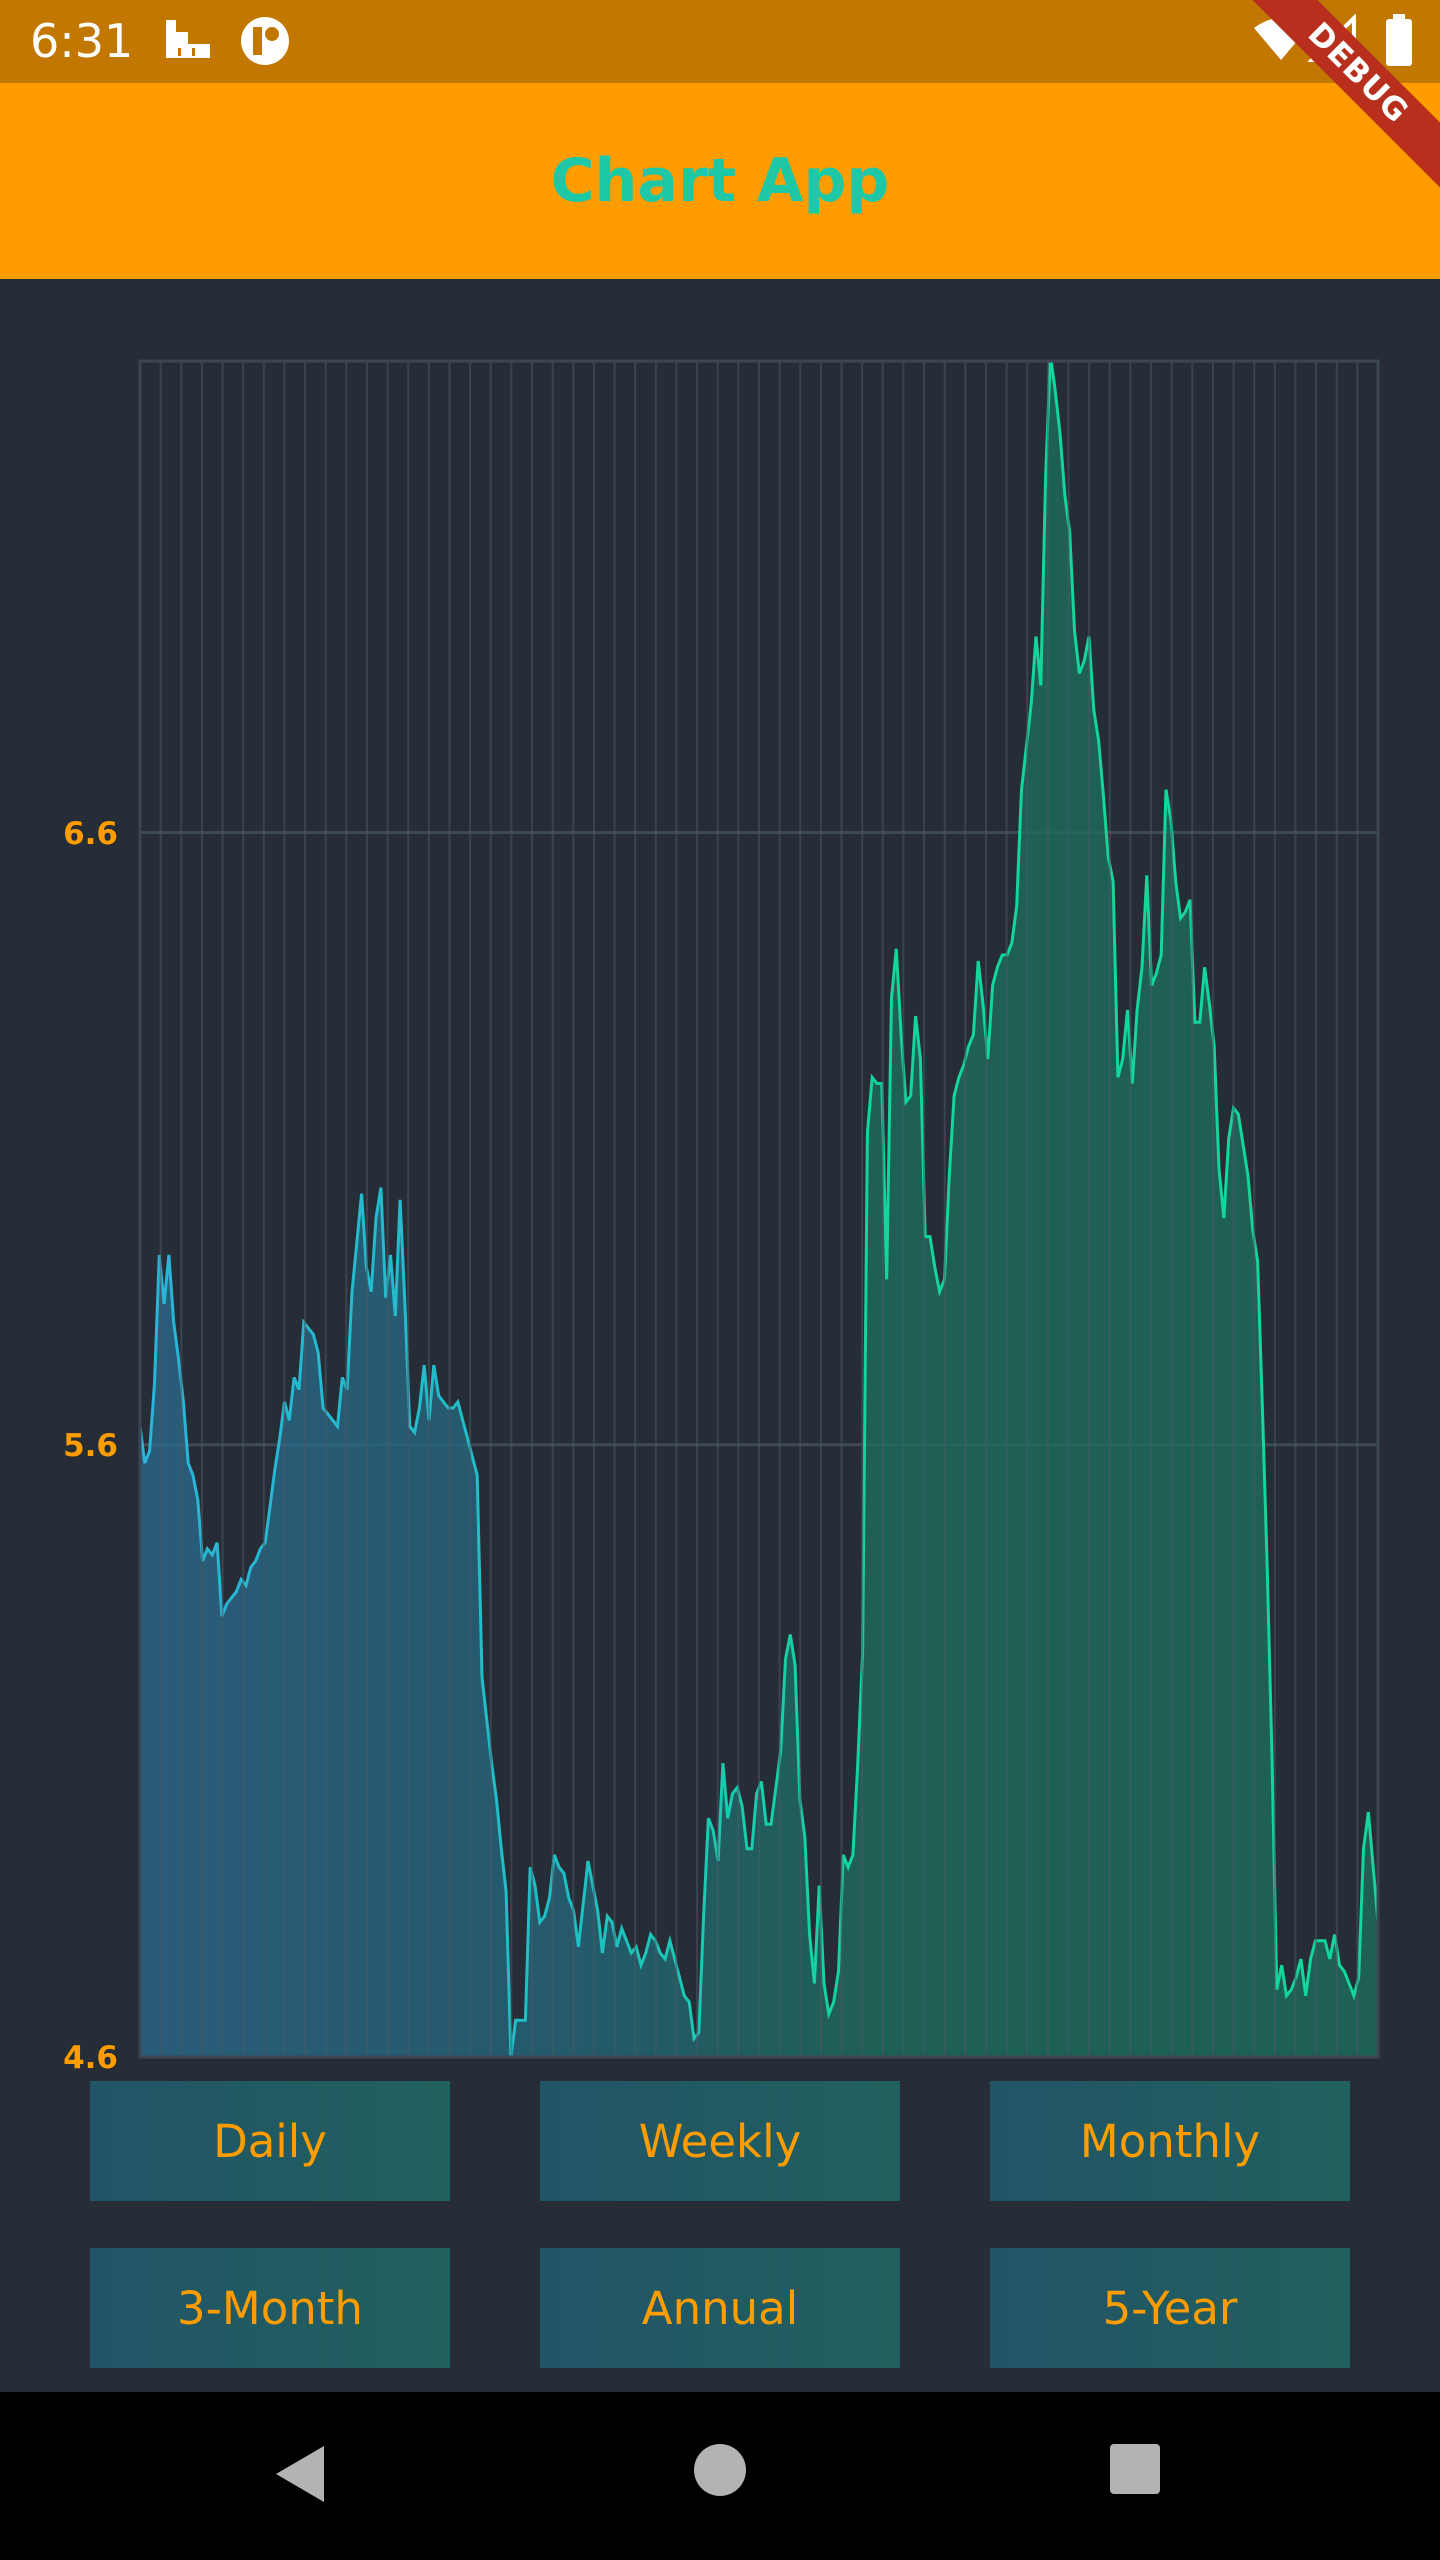  Describe the element at coordinates (1135, 2469) in the screenshot. I see `recents-square-icon` at that location.